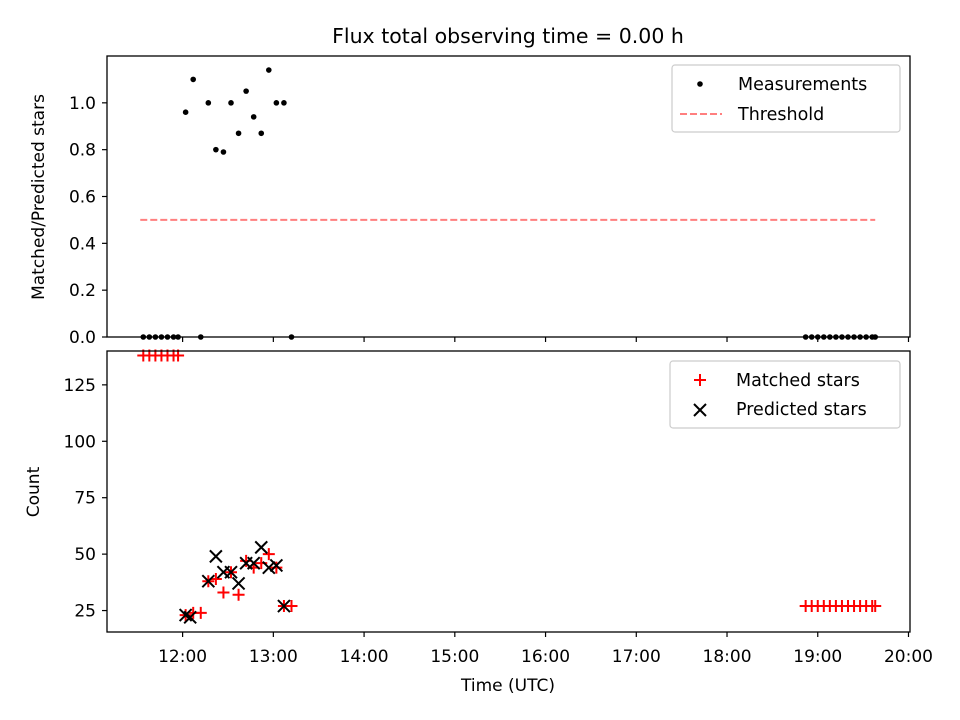  What do you see at coordinates (82, 291) in the screenshot?
I see `top-y-tick-label: 0.2` at bounding box center [82, 291].